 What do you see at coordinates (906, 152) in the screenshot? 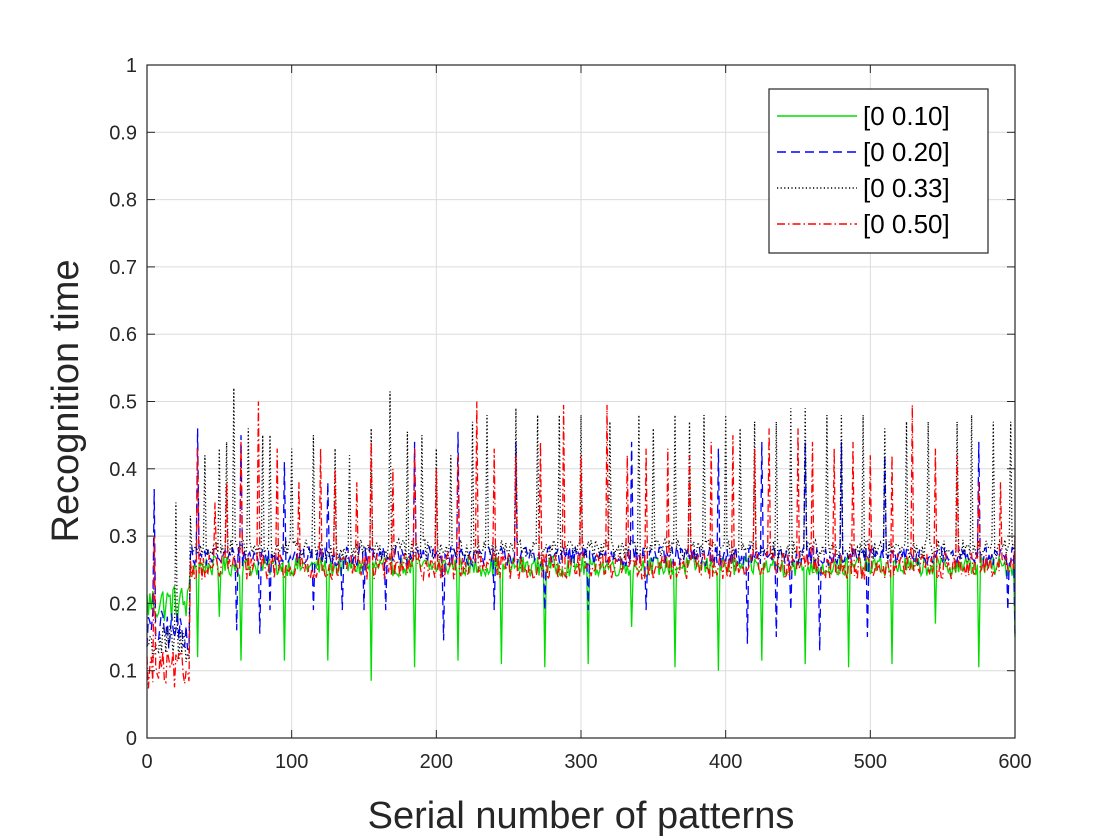
I see `legend-label: [0 0.20]` at bounding box center [906, 152].